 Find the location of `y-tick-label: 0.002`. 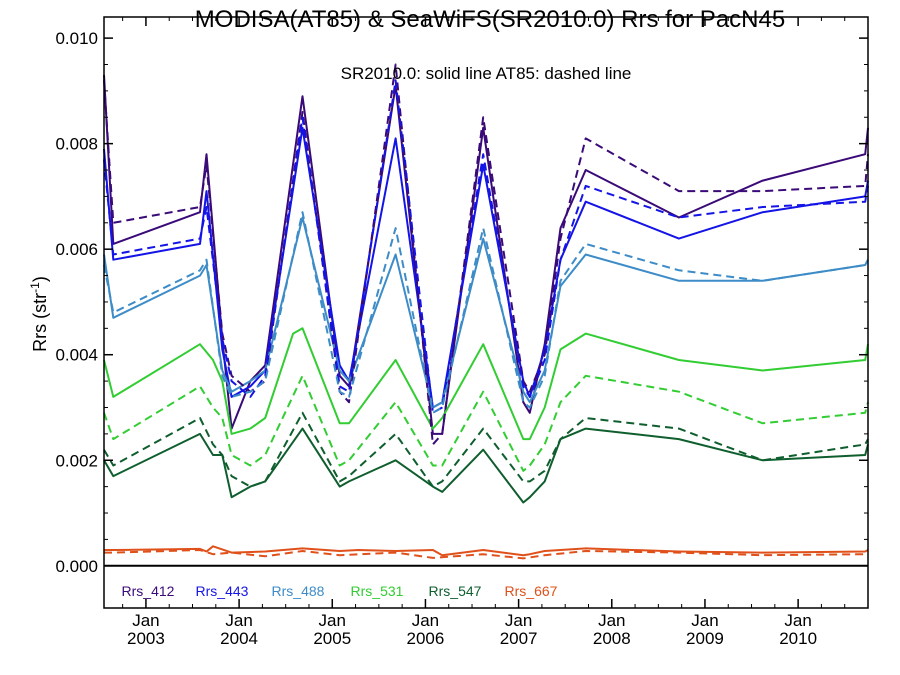

y-tick-label: 0.002 is located at coordinates (76, 460).